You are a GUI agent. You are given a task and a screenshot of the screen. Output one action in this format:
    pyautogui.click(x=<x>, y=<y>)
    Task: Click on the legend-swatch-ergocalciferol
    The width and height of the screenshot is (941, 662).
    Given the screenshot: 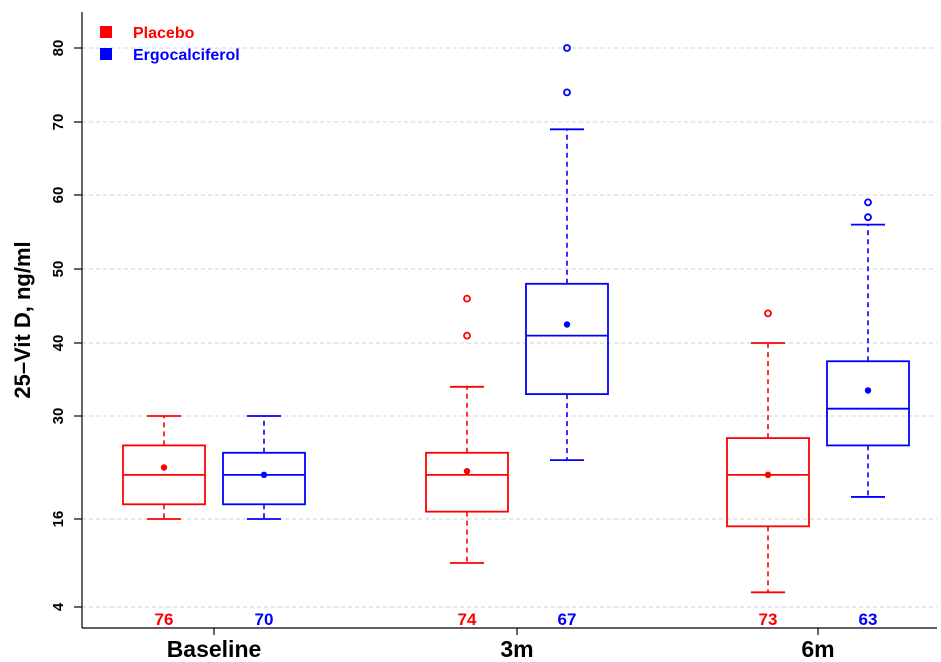 What is the action you would take?
    pyautogui.click(x=106, y=54)
    